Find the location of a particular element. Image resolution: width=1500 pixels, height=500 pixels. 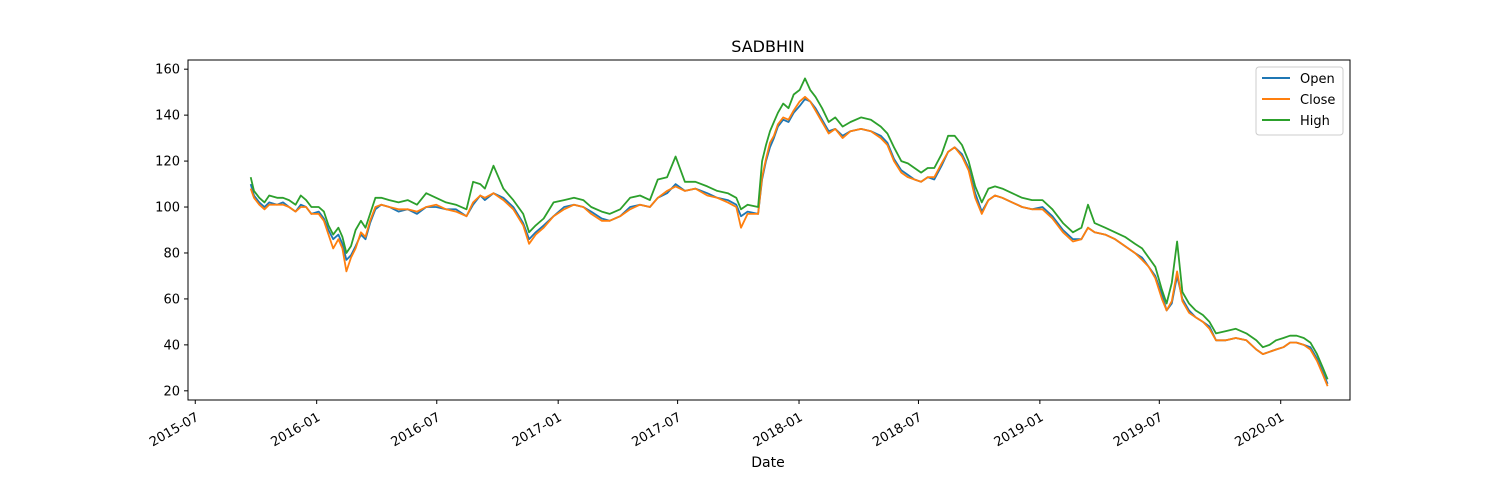

y-tick-label: 20 is located at coordinates (171, 391).